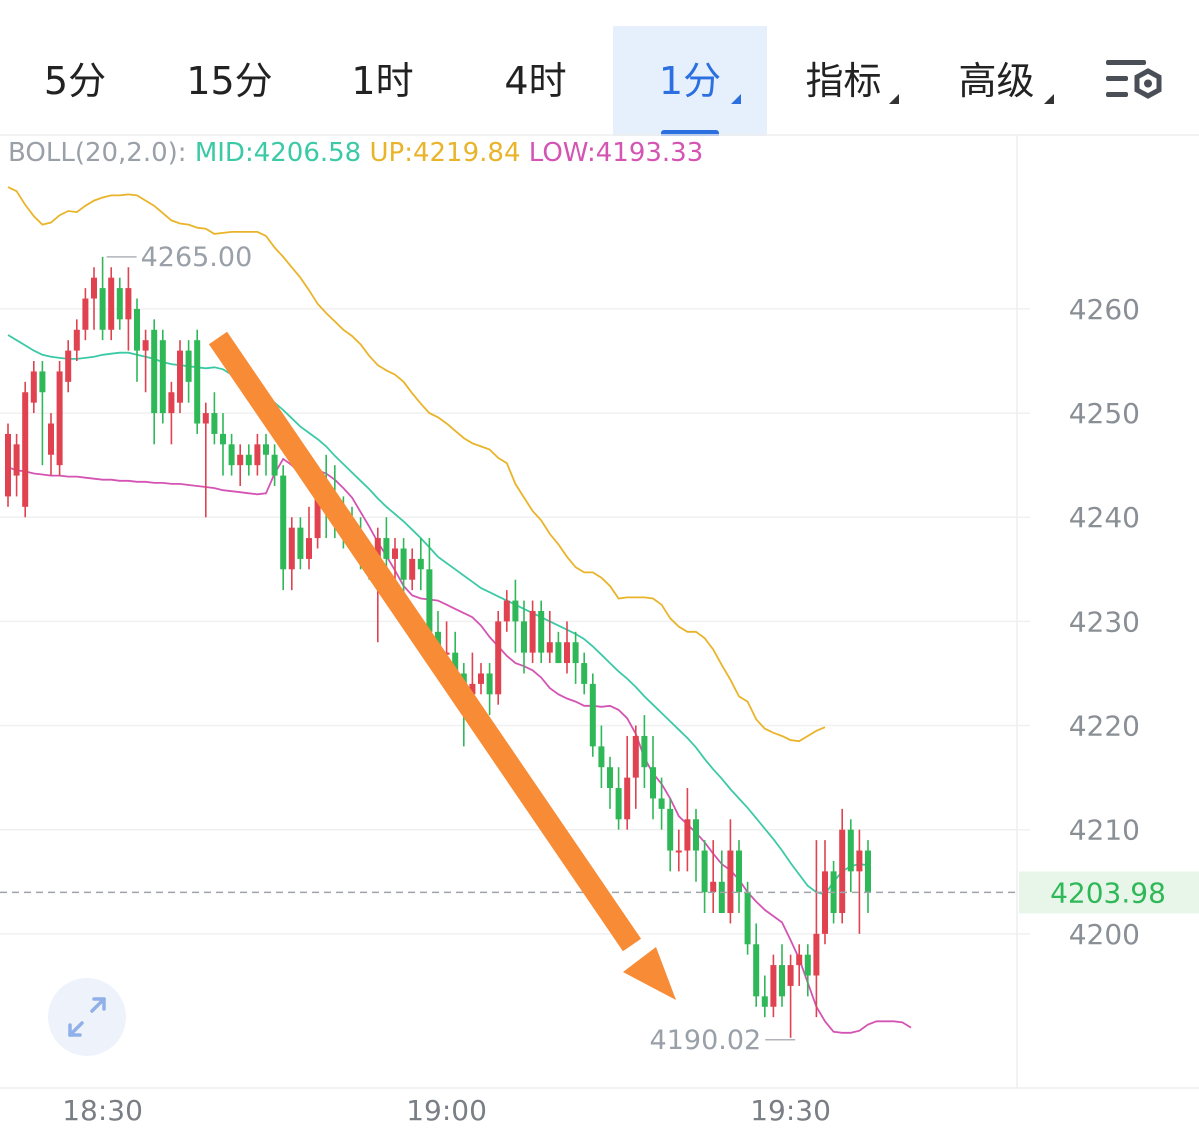  Describe the element at coordinates (535, 81) in the screenshot. I see `tab-4hour: 4时` at that location.